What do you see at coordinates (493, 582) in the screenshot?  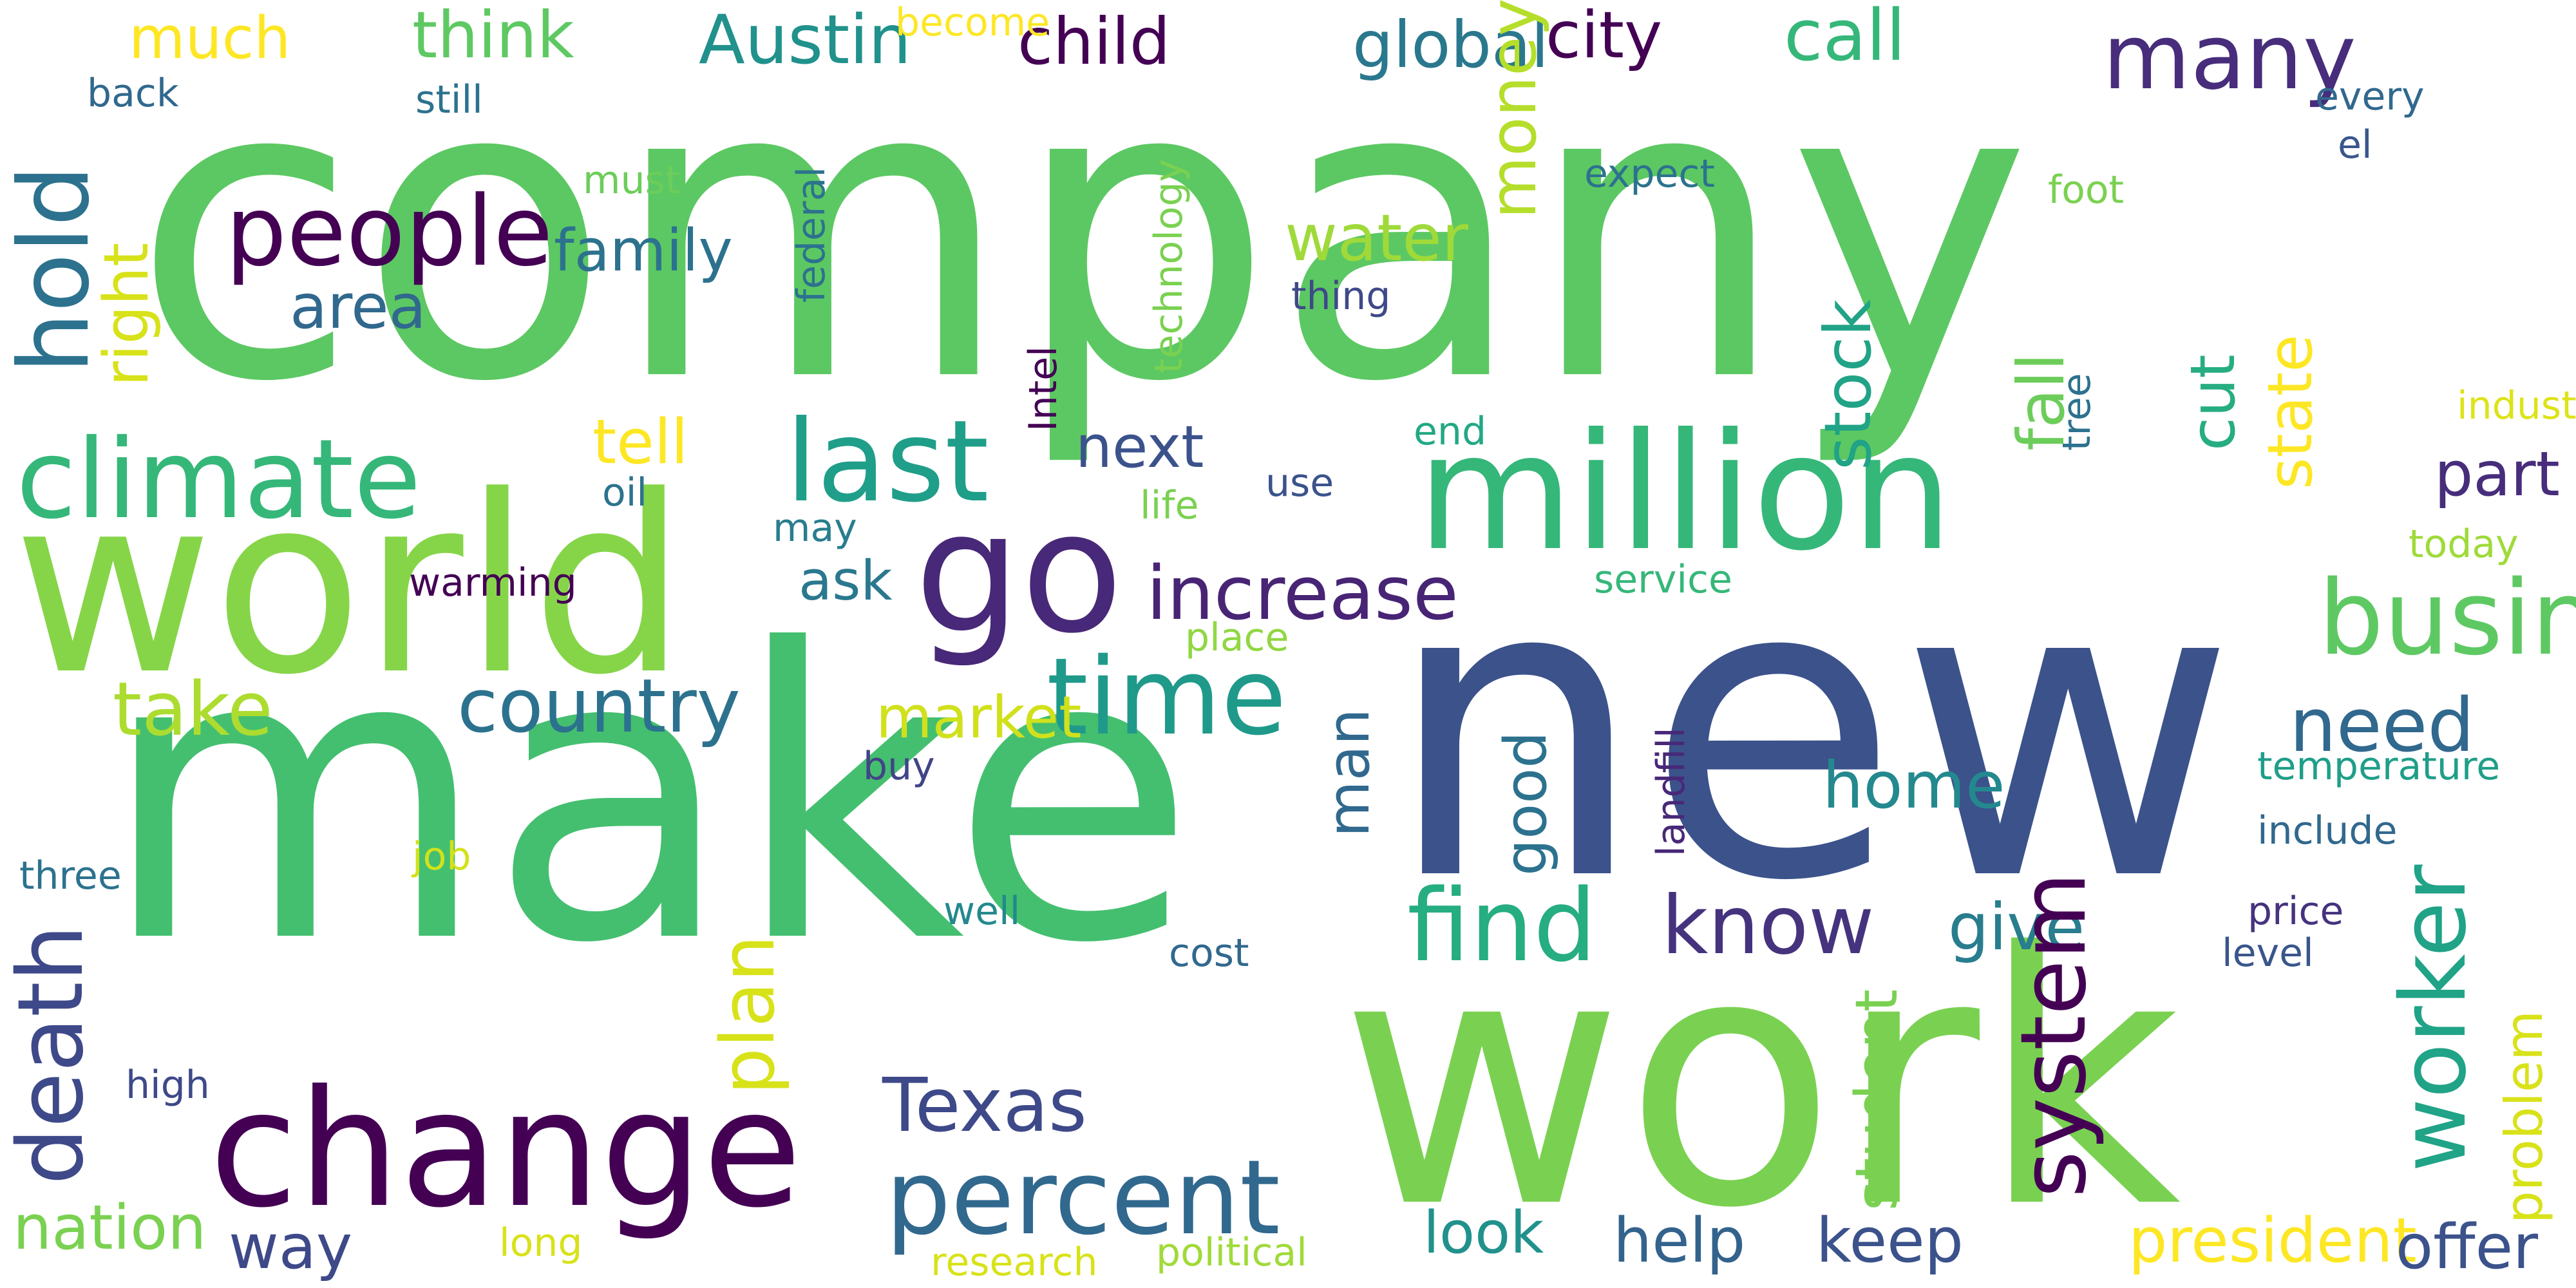 I see `word-plan: warming` at bounding box center [493, 582].